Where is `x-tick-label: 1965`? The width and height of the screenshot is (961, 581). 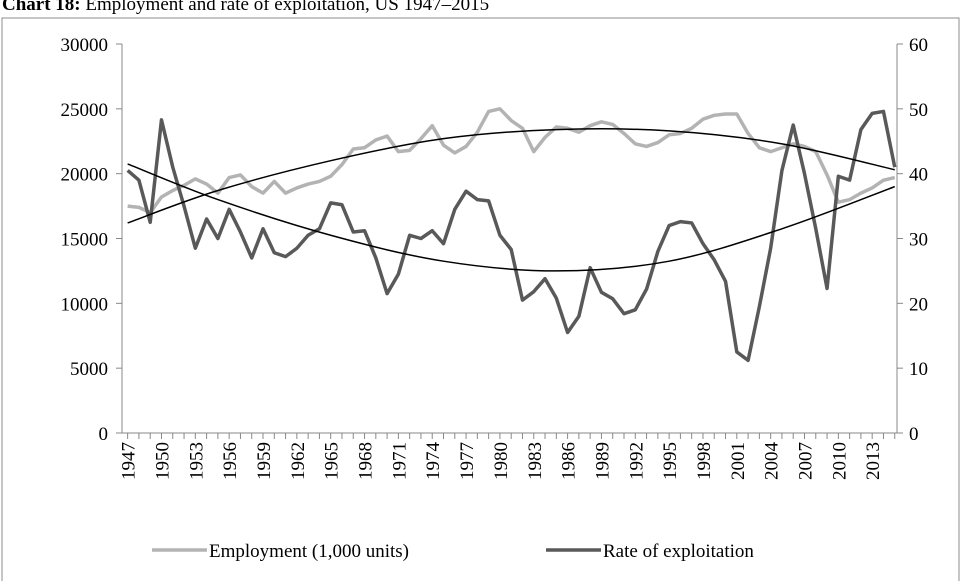
x-tick-label: 1965 is located at coordinates (332, 461).